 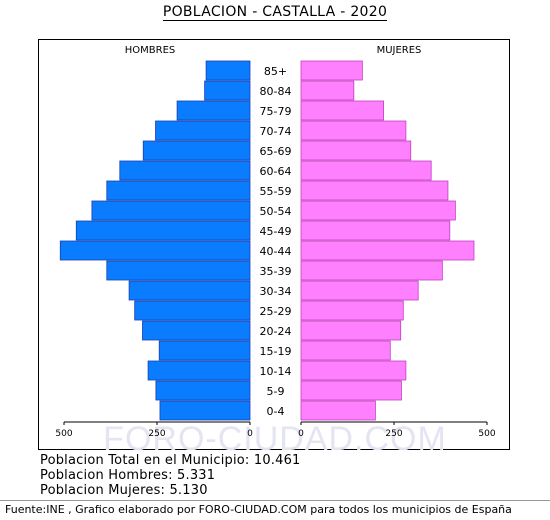 What do you see at coordinates (393, 434) in the screenshot?
I see `x-tick-label-right-250: 250` at bounding box center [393, 434].